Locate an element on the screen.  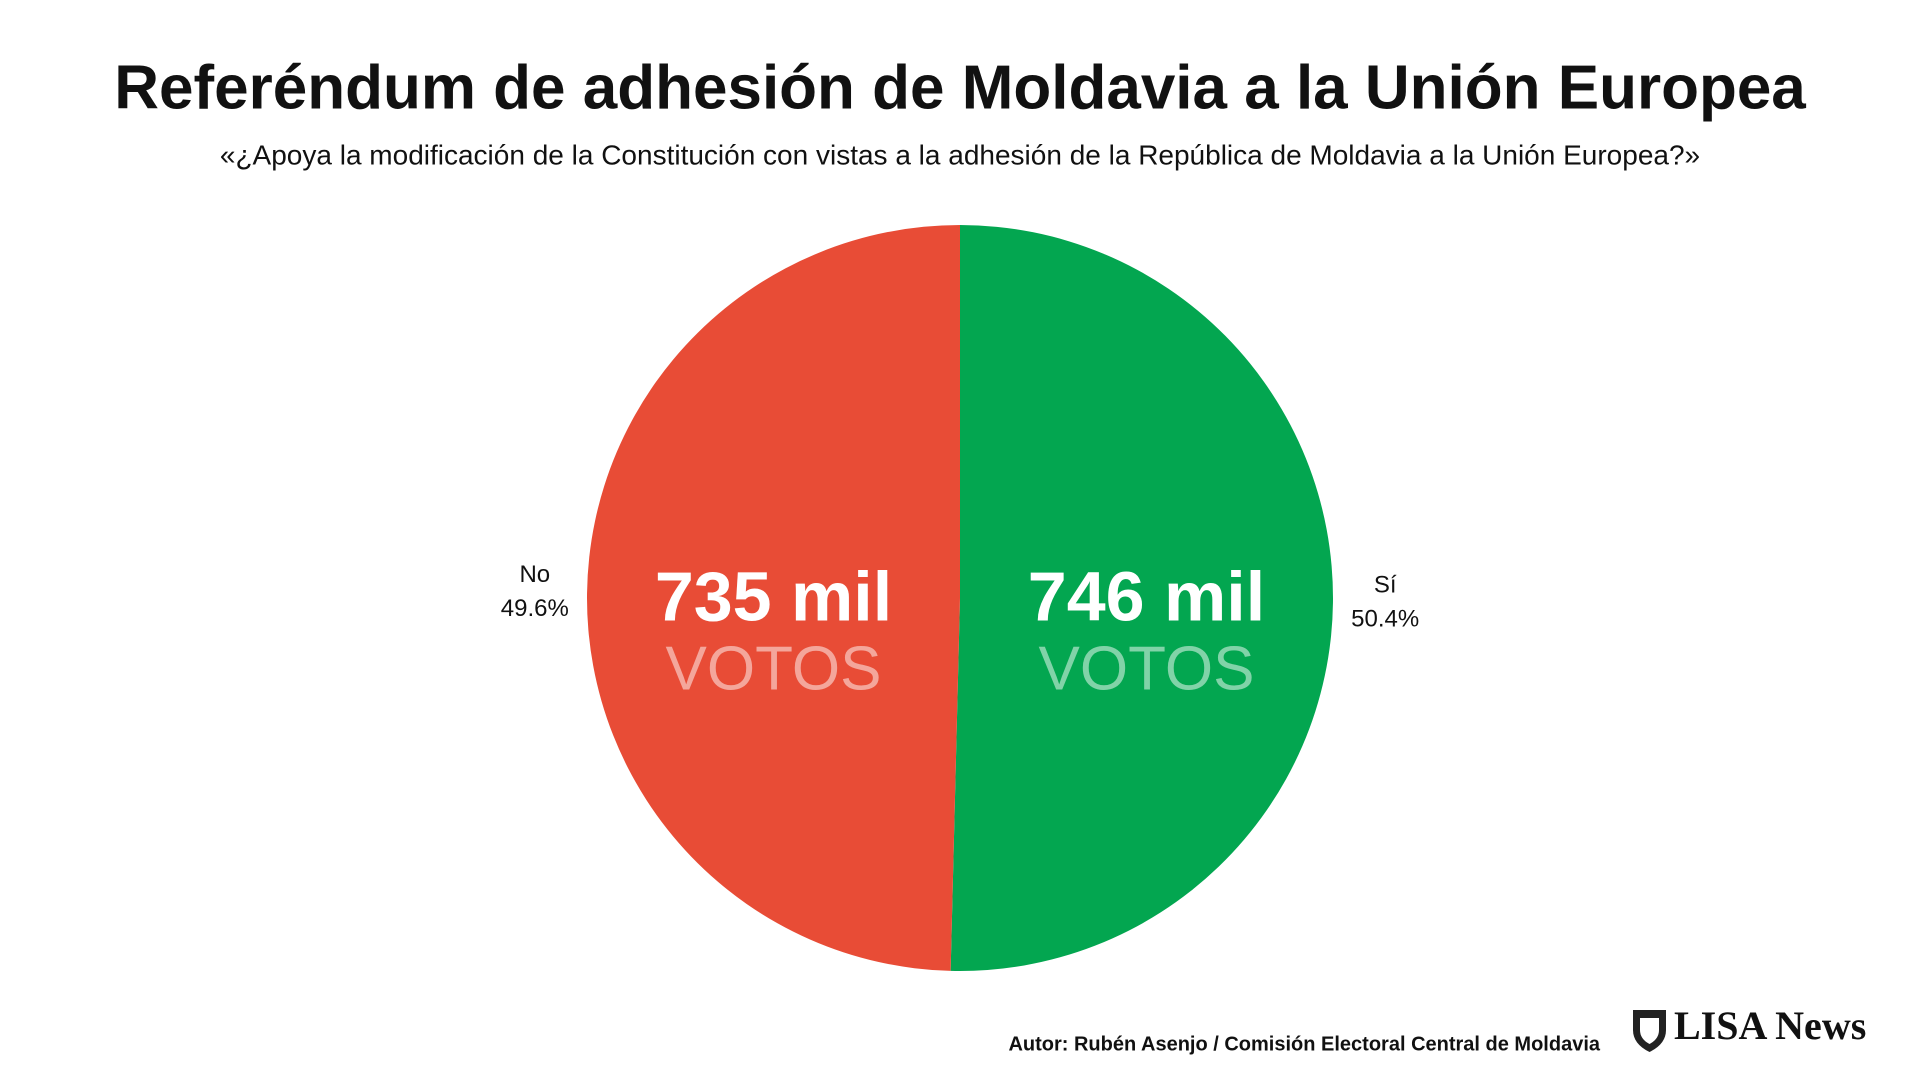
logo-shield-inner is located at coordinates (1649, 1031).